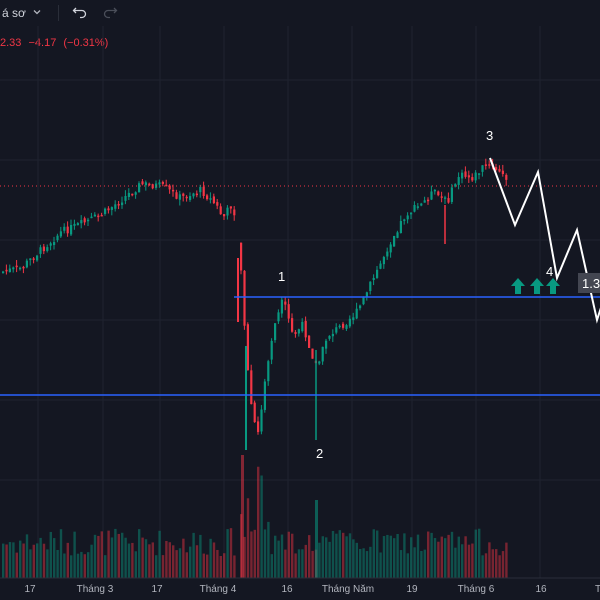 Image resolution: width=600 pixels, height=600 pixels. What do you see at coordinates (58, 13) in the screenshot?
I see `toolbar-divider` at bounding box center [58, 13].